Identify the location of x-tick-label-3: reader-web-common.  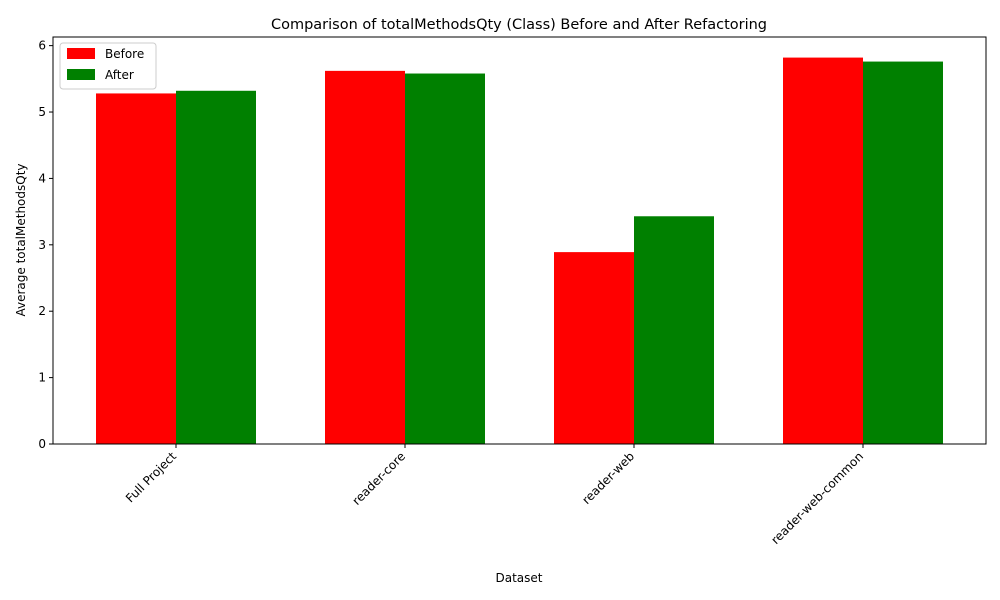
(817, 498).